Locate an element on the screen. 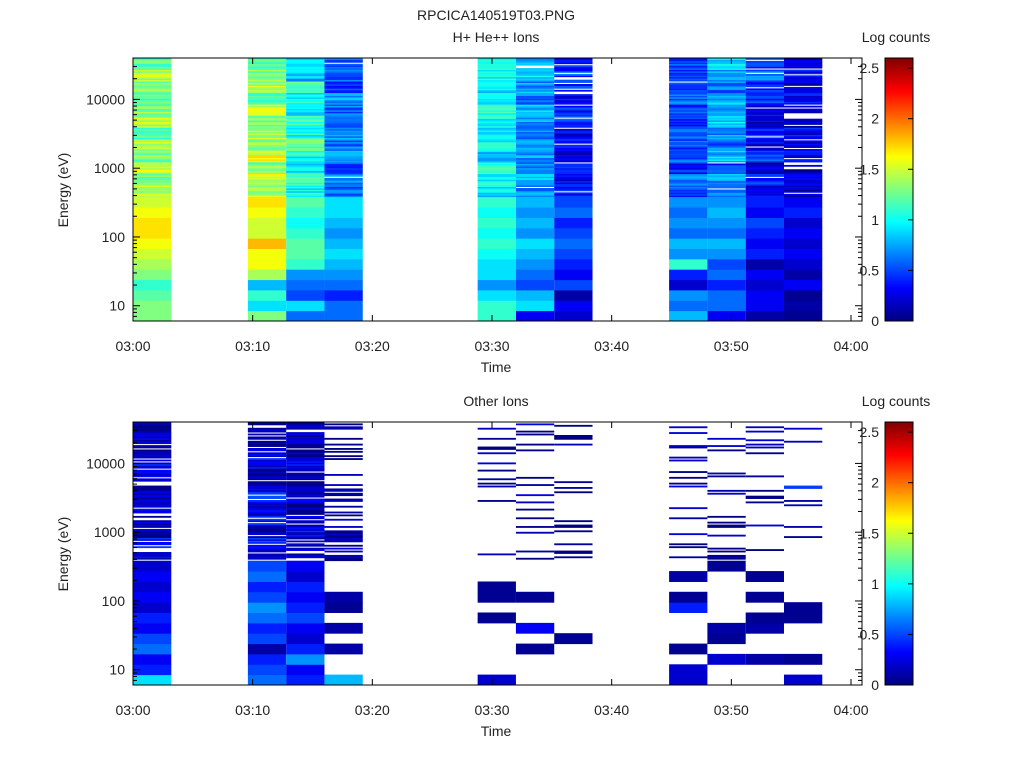  colorbar-tick-label: 0.5 is located at coordinates (870, 270).